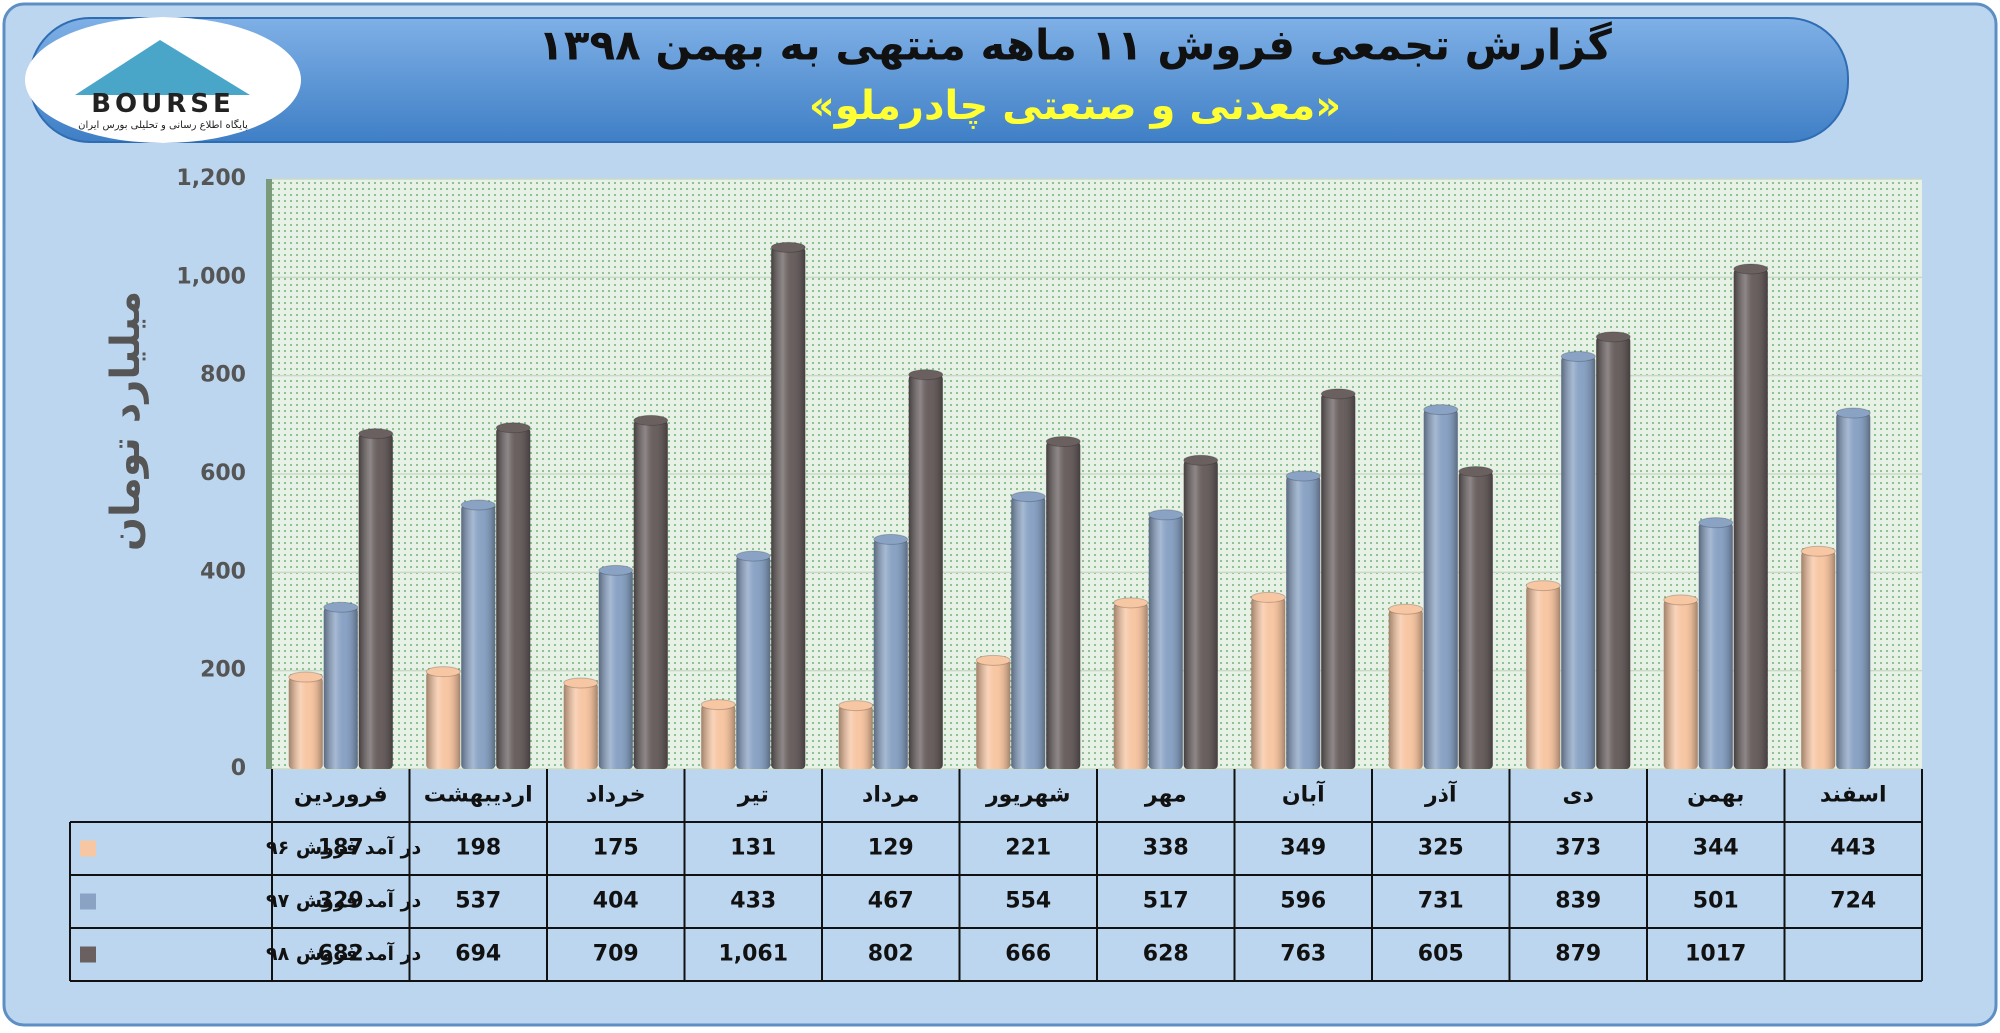 The width and height of the screenshot is (2000, 1033). What do you see at coordinates (478, 901) in the screenshot?
I see `table-cell: 537` at bounding box center [478, 901].